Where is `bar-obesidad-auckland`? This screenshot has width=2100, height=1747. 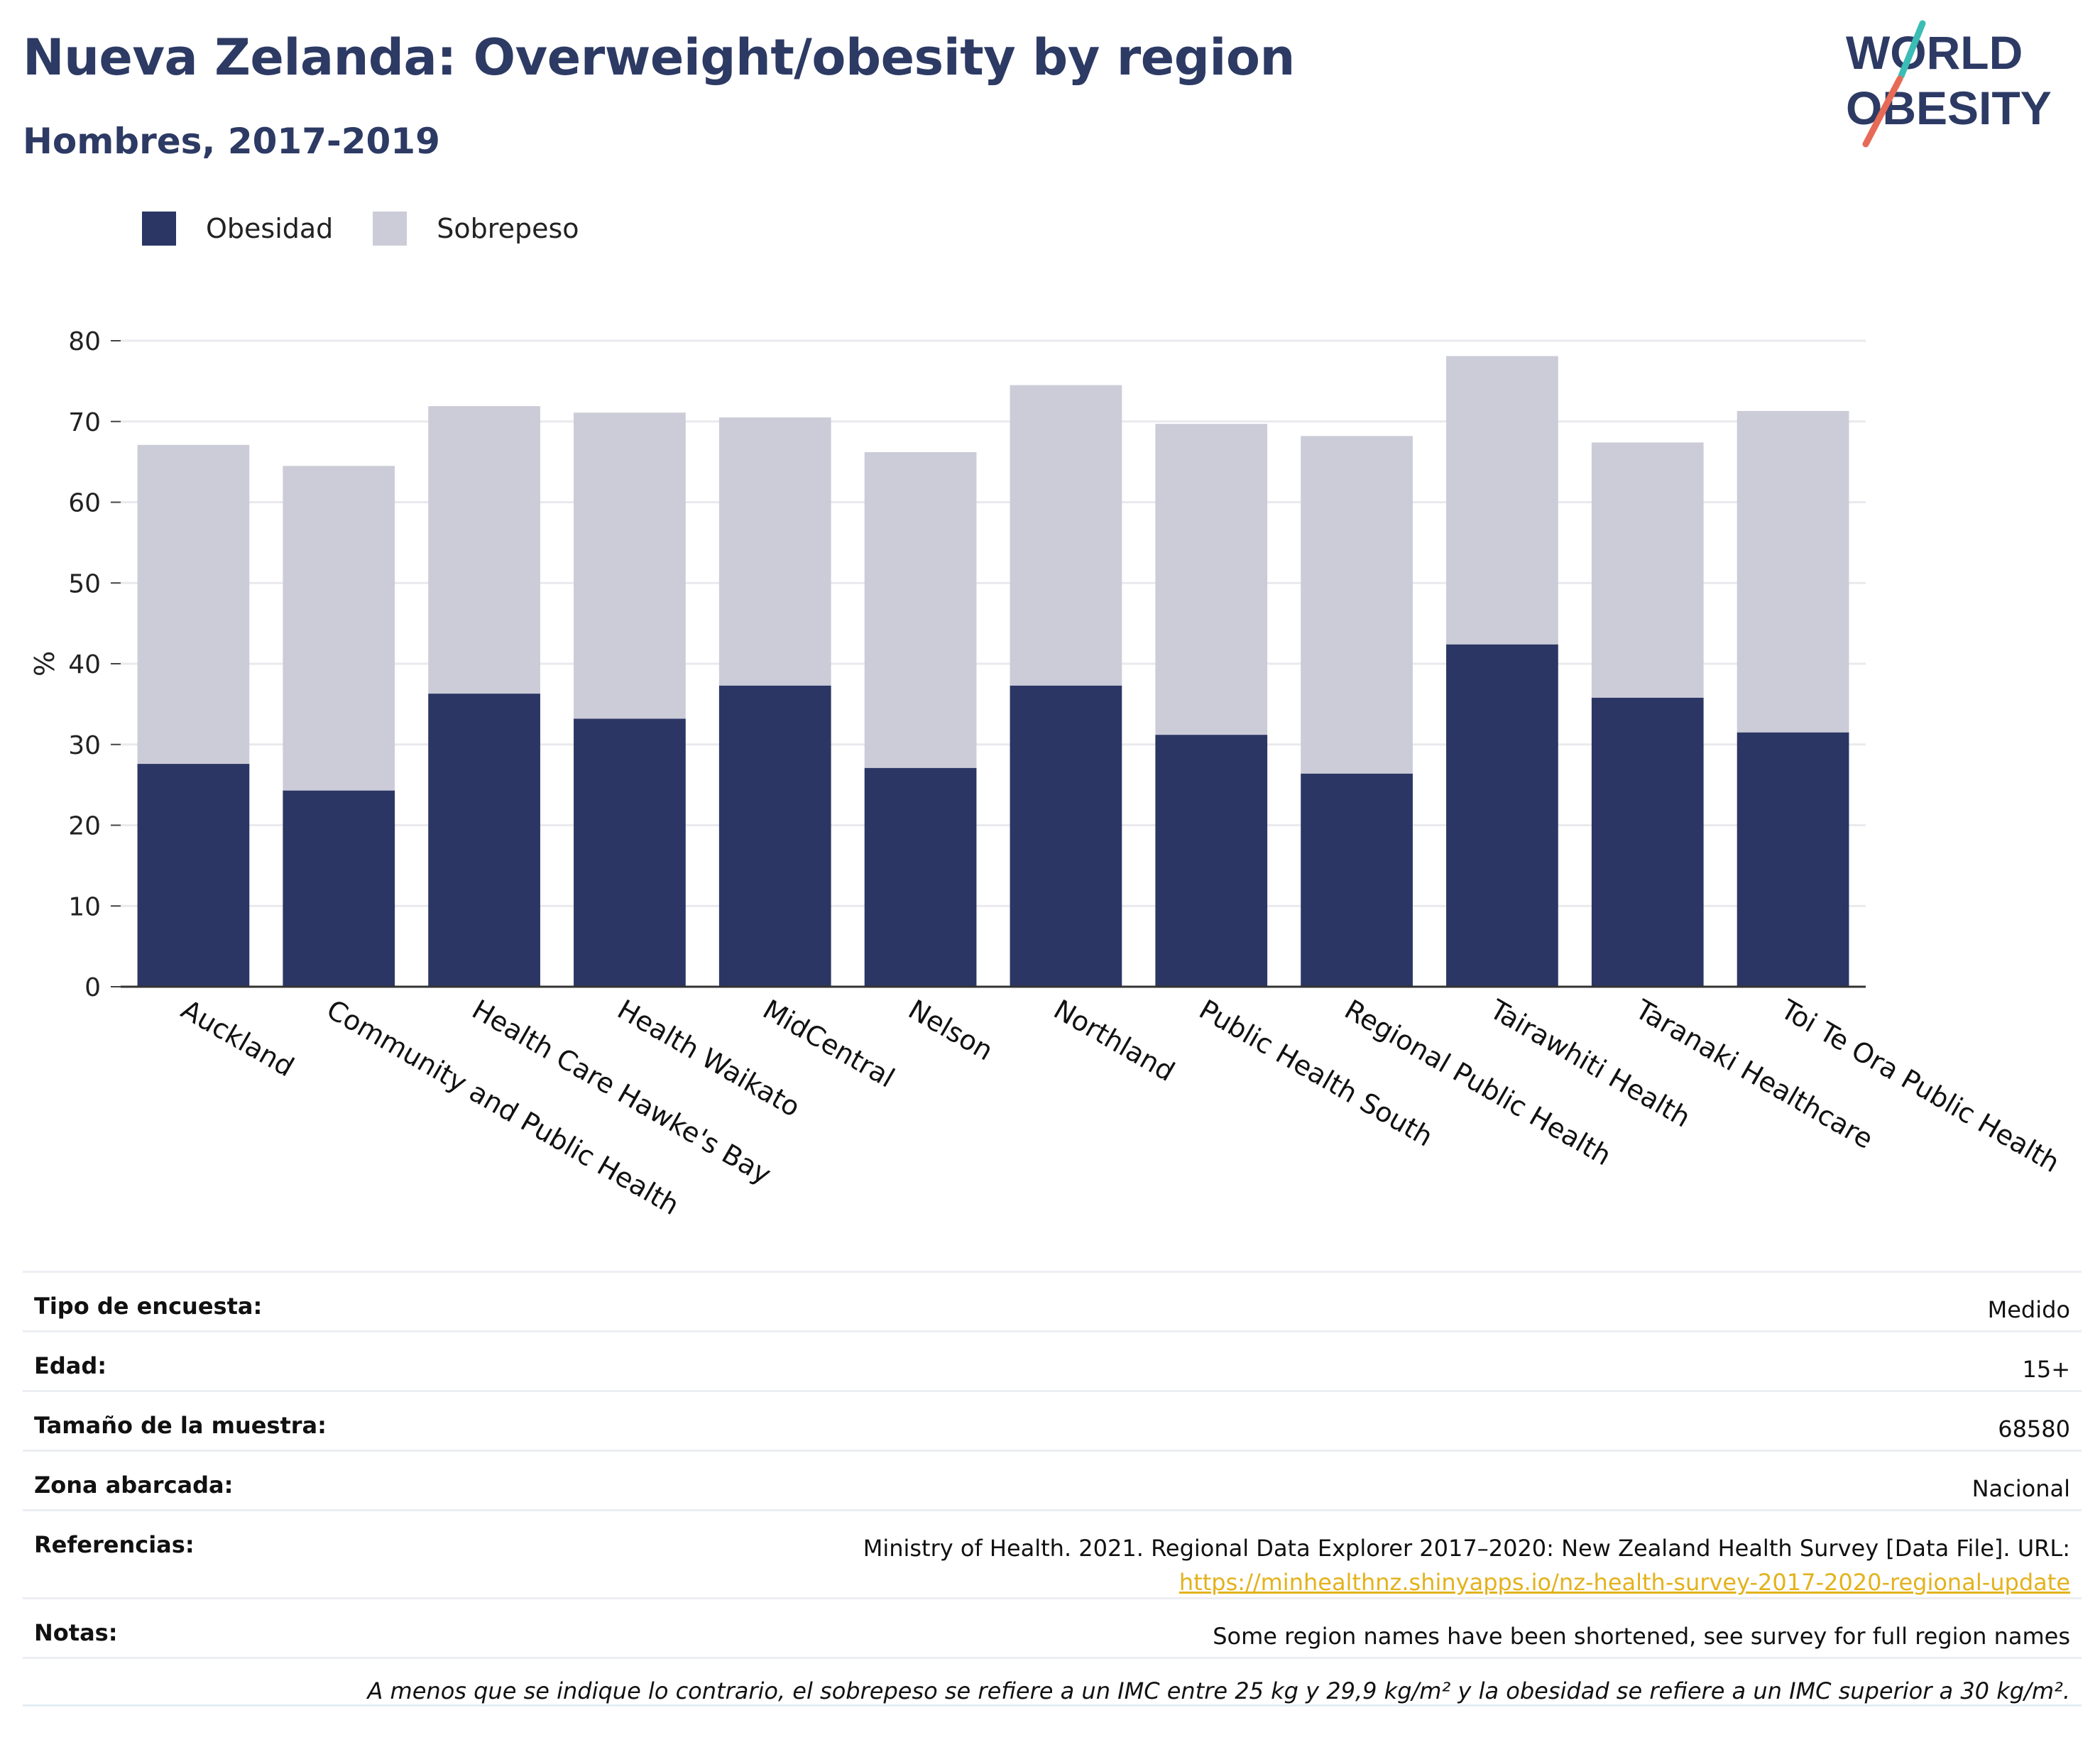
bar-obesidad-auckland is located at coordinates (193, 875).